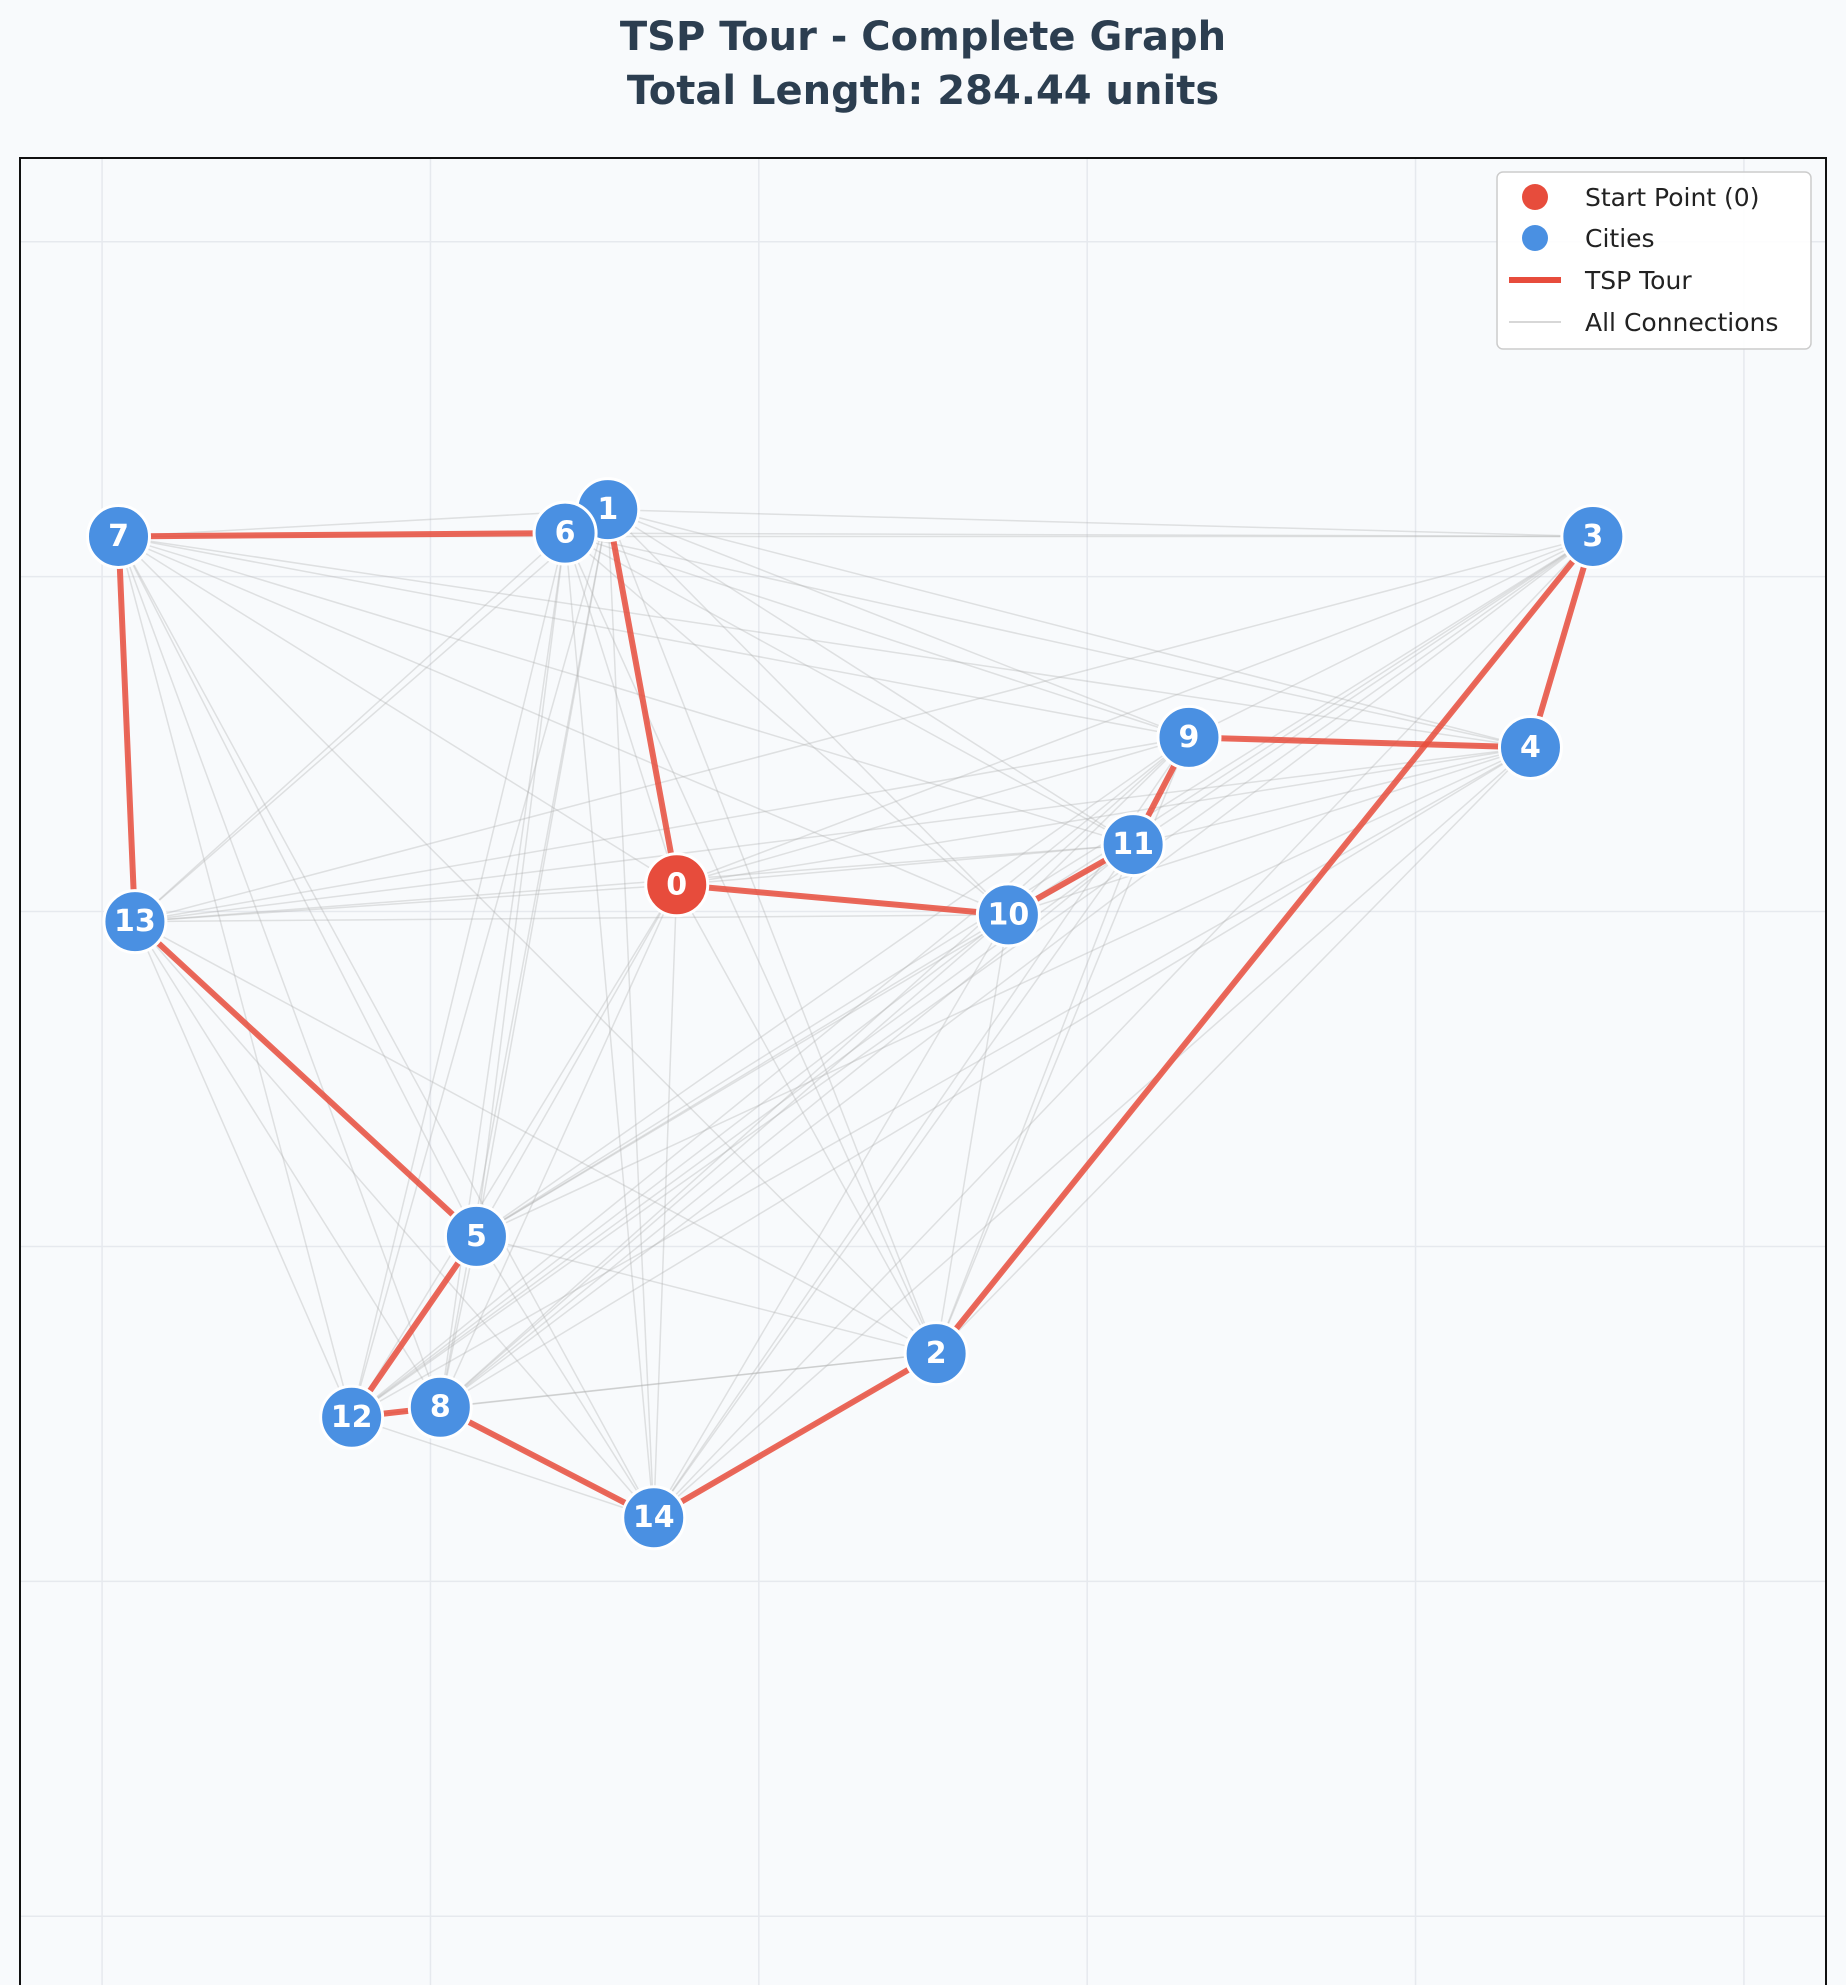 This screenshot has height=1985, width=1846. I want to click on city-node-6: 6, so click(565, 533).